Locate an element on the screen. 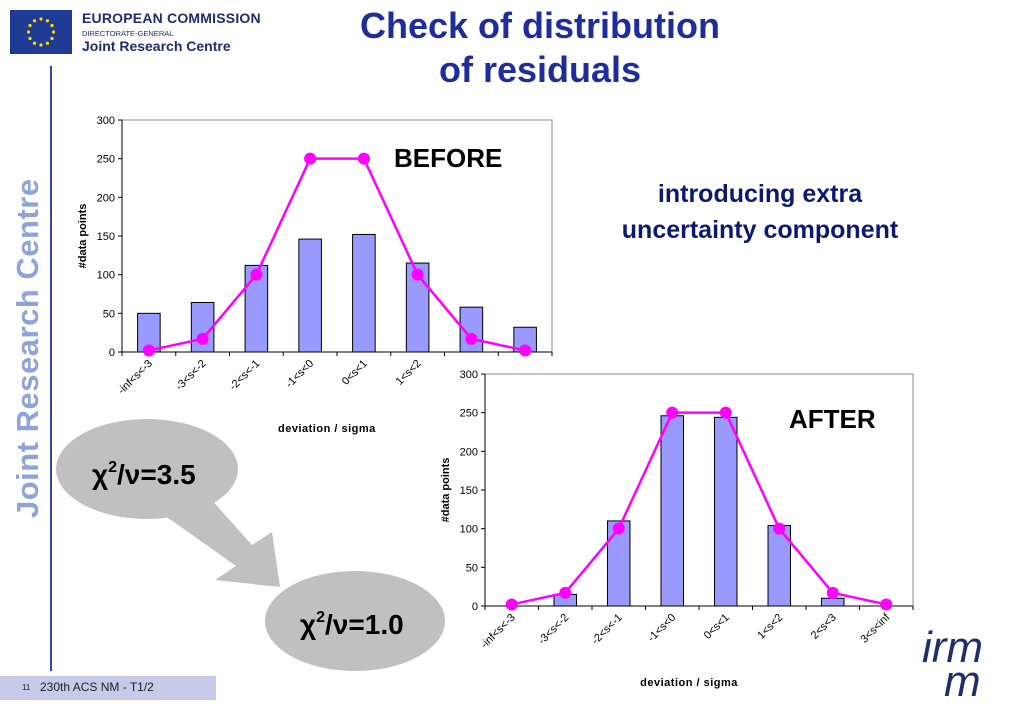 This screenshot has width=1024, height=707. after-y-tick-label: 50 is located at coordinates (472, 568).